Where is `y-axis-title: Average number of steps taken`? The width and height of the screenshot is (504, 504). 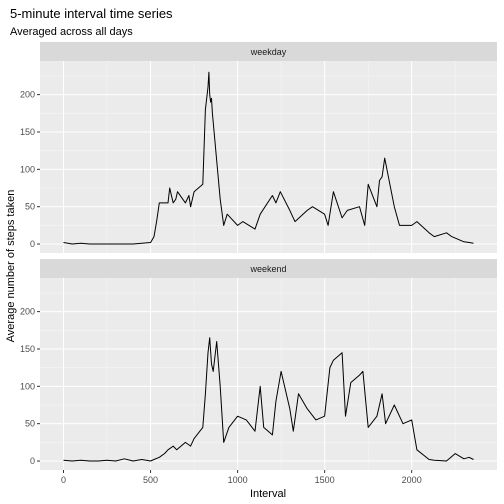 y-axis-title: Average number of steps taken is located at coordinates (11, 266).